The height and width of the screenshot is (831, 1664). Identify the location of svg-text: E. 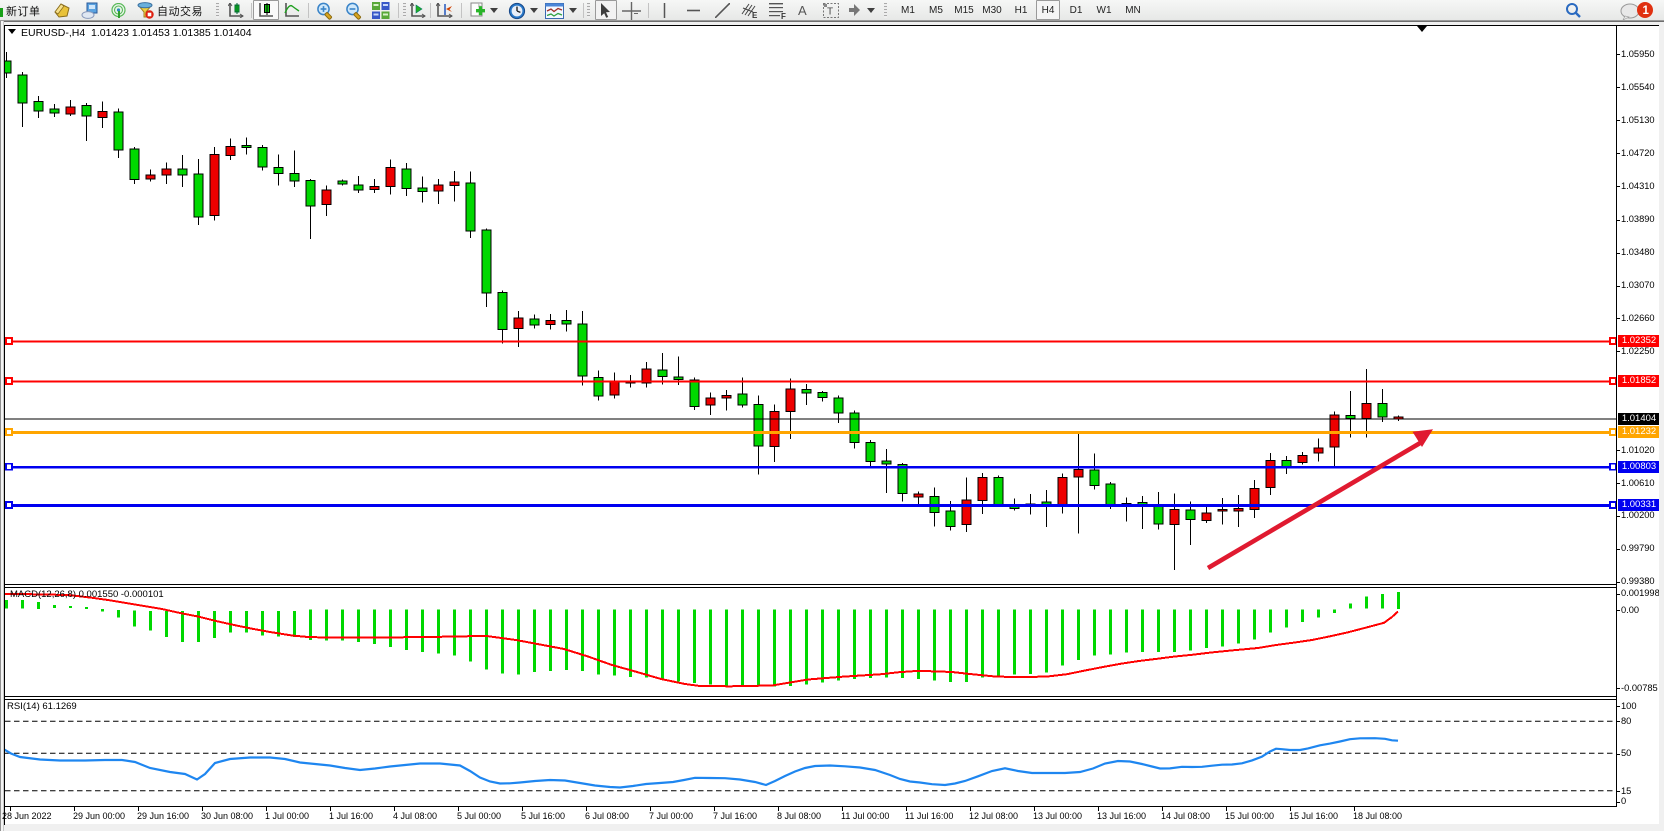
(755, 15).